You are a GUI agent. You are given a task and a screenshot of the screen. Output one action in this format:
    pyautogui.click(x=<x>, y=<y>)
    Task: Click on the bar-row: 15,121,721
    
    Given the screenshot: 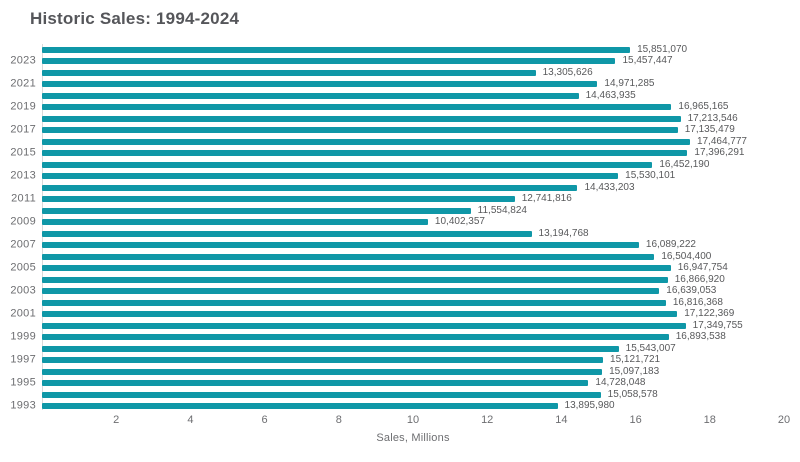 What is the action you would take?
    pyautogui.click(x=413, y=361)
    